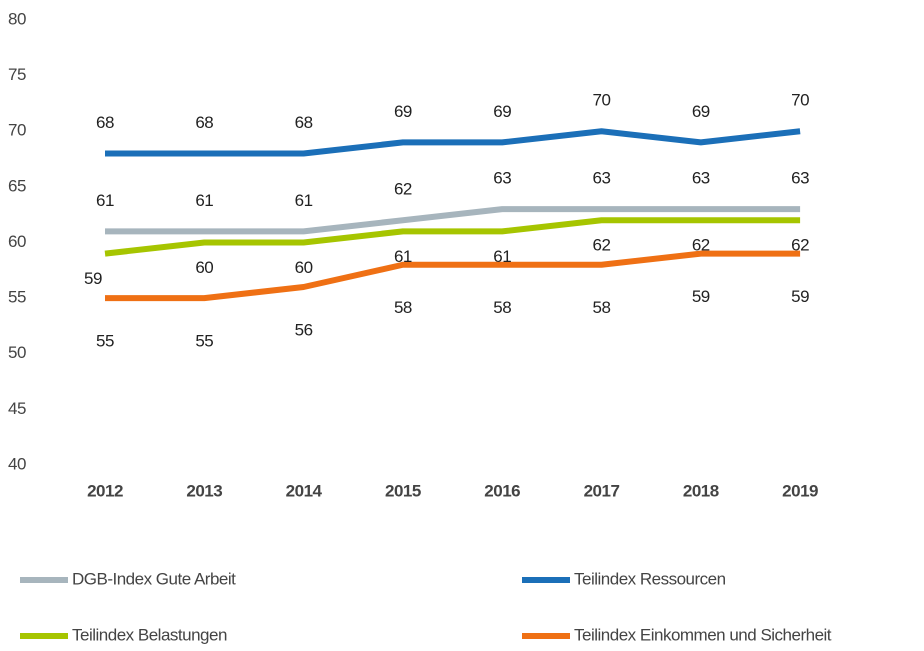 Image resolution: width=924 pixels, height=651 pixels. I want to click on legend-label: Teilindex Ressourcen, so click(650, 578).